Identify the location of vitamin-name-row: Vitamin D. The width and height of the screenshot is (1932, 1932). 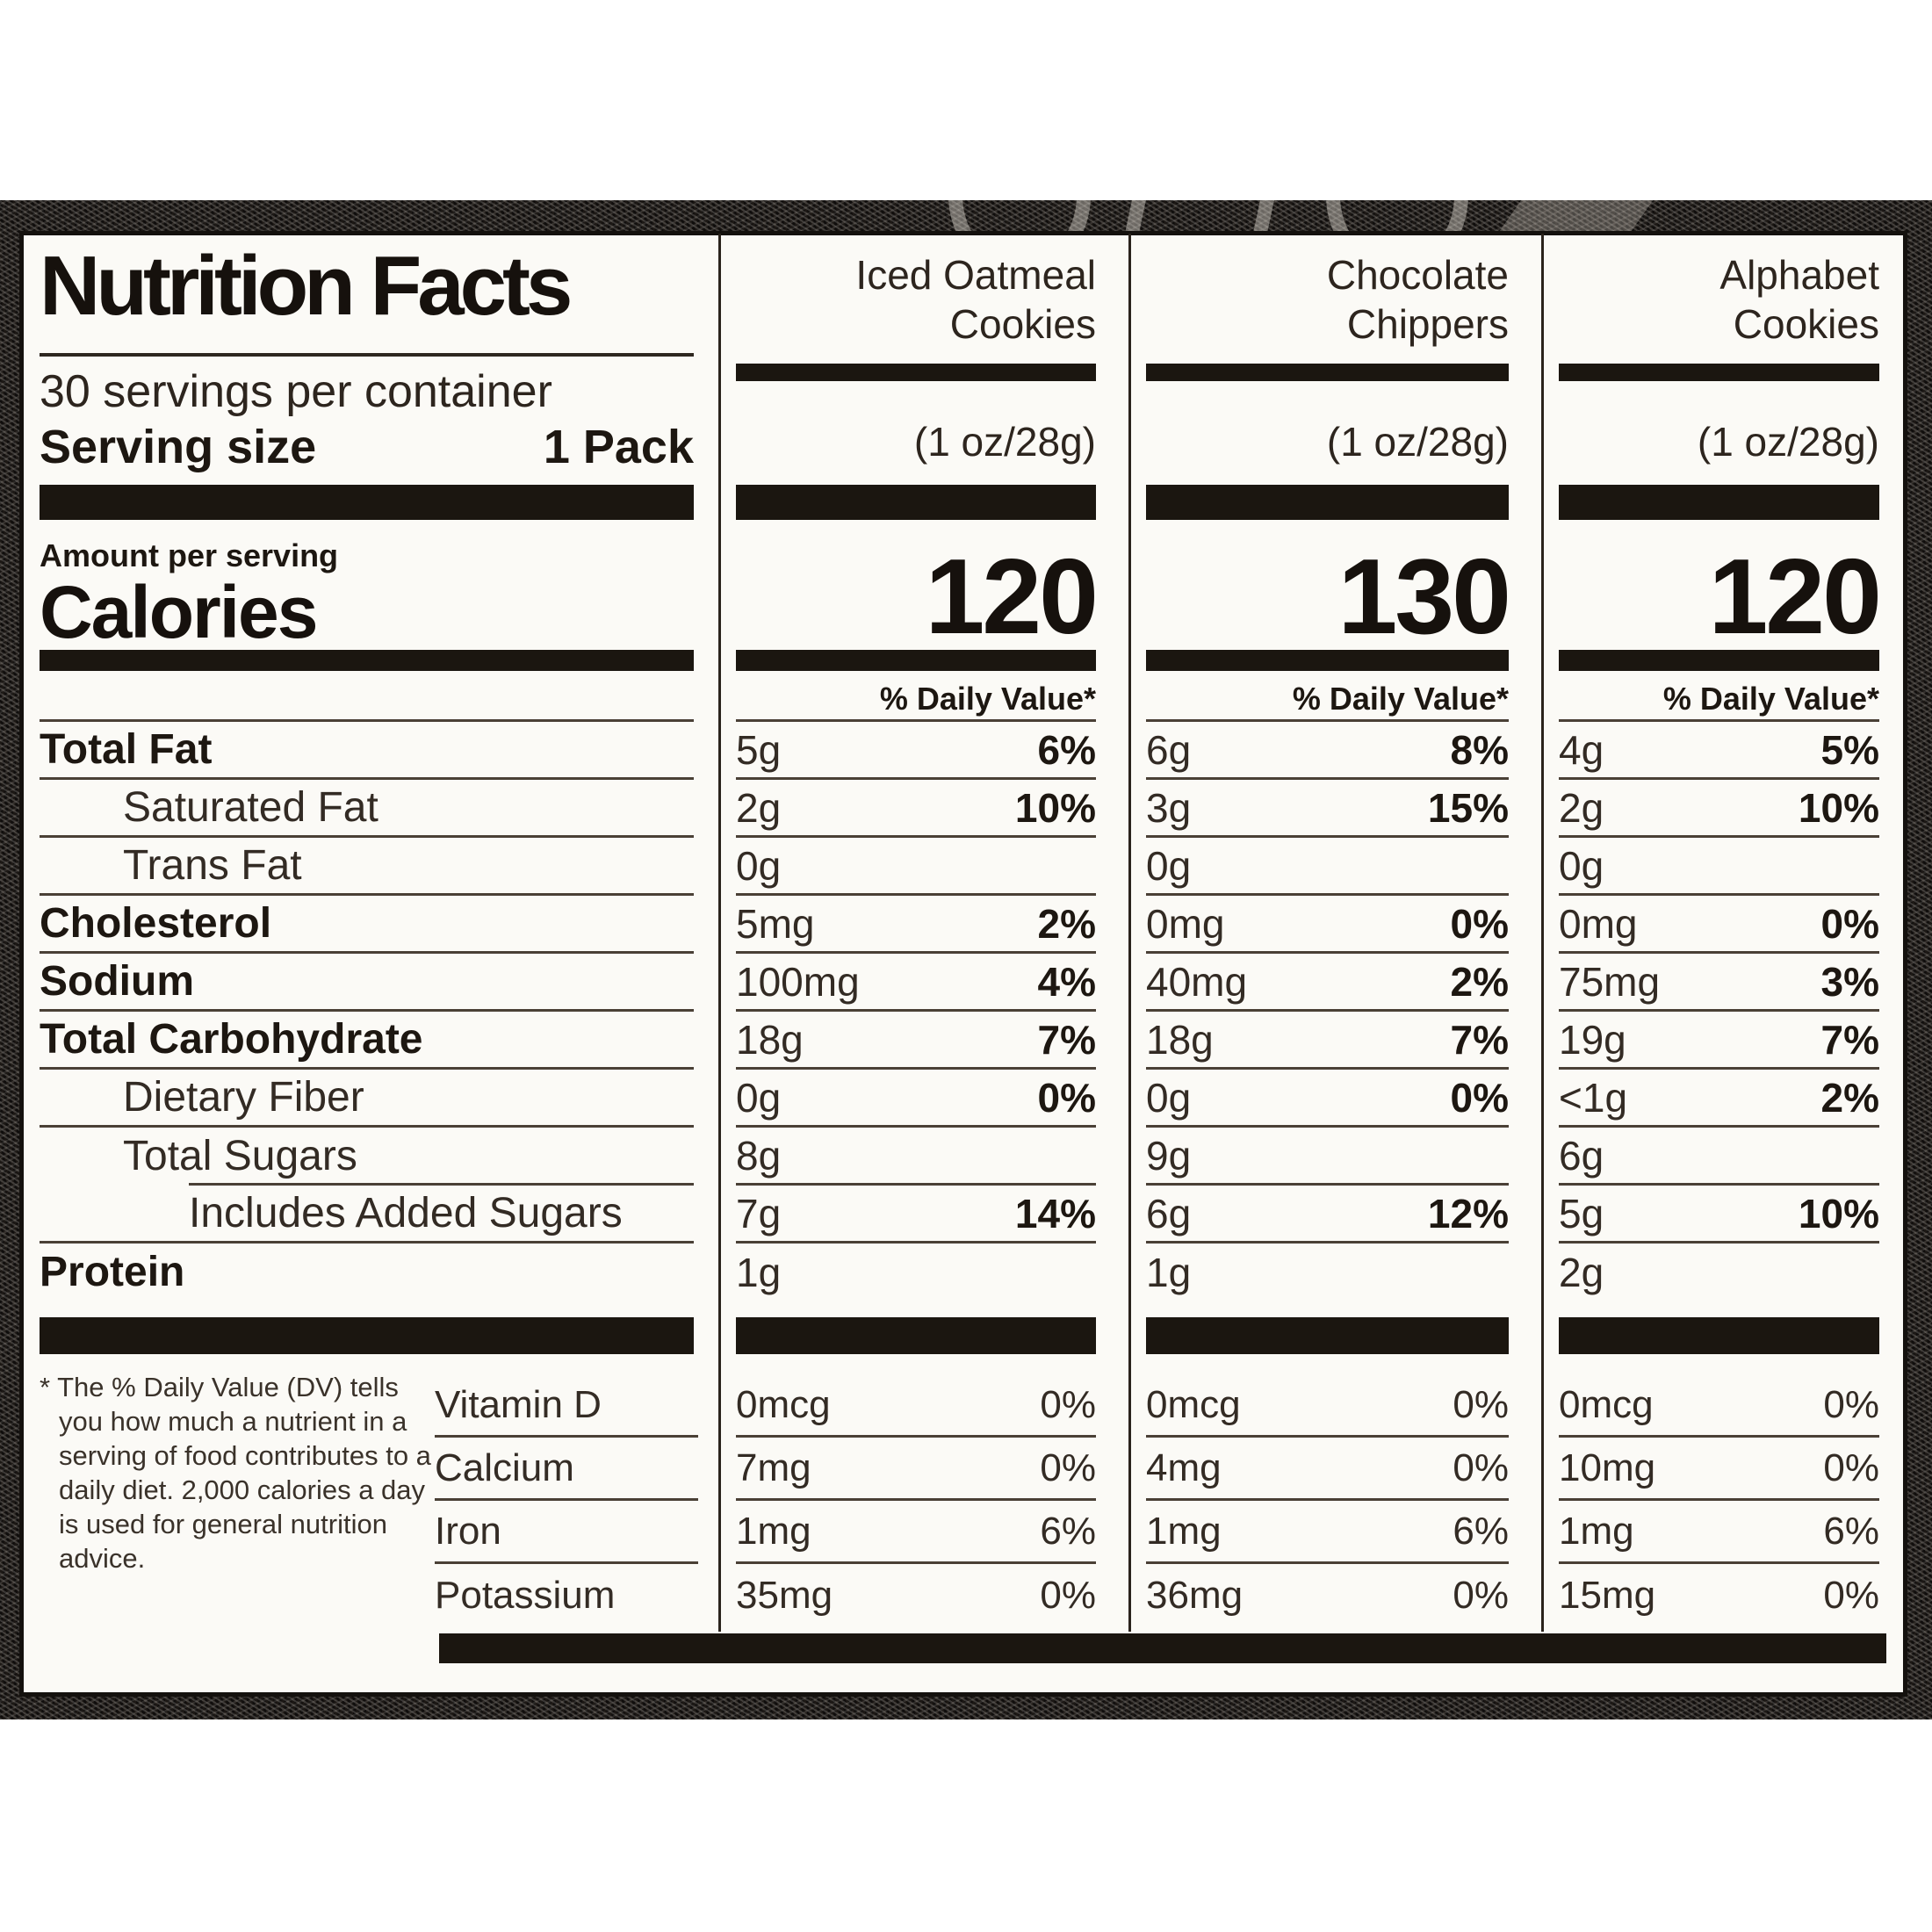
(566, 1406).